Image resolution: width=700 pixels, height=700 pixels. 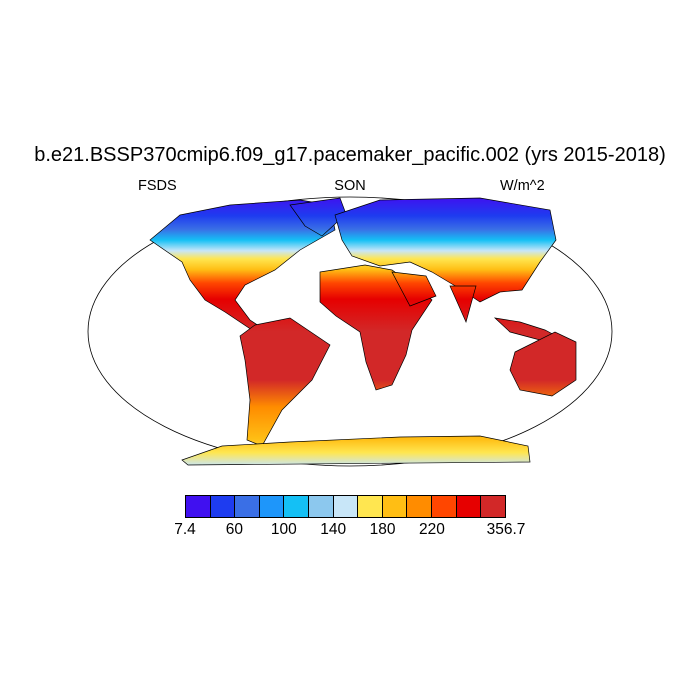 I want to click on arabia, so click(x=414, y=289).